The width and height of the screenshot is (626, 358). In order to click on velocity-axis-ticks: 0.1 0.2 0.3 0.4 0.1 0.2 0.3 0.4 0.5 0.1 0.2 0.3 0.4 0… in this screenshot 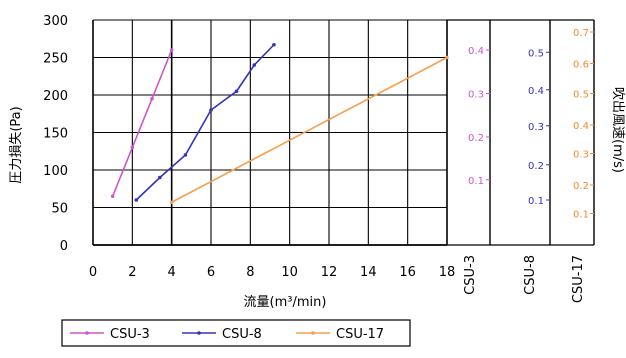, I will do `click(531, 124)`.